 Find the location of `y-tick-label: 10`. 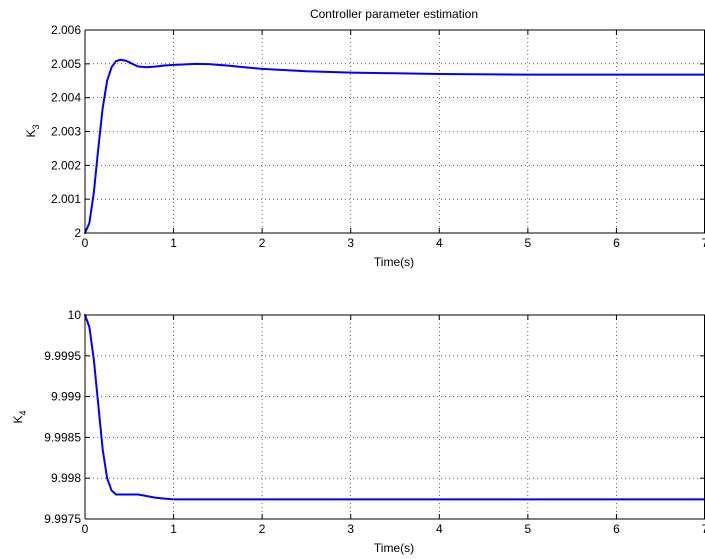

y-tick-label: 10 is located at coordinates (75, 315).